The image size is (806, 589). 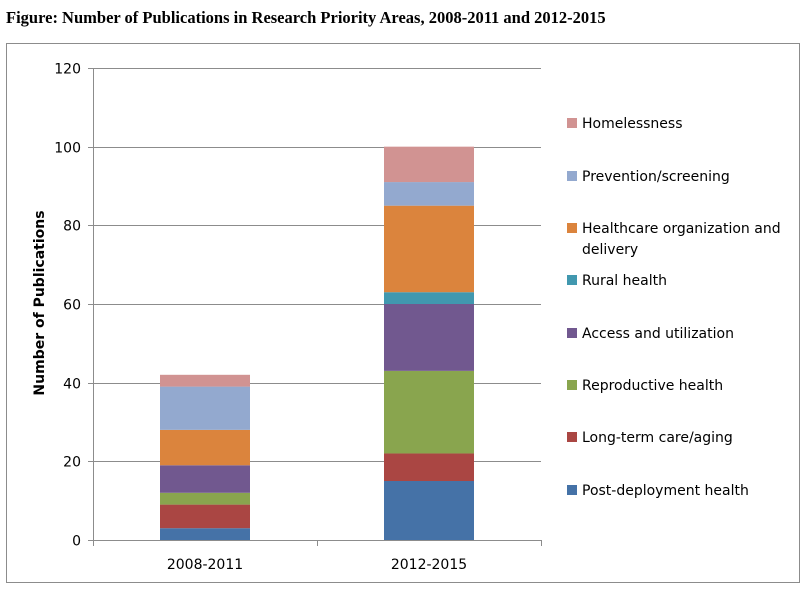 What do you see at coordinates (72, 306) in the screenshot?
I see `y-tick-label: 60` at bounding box center [72, 306].